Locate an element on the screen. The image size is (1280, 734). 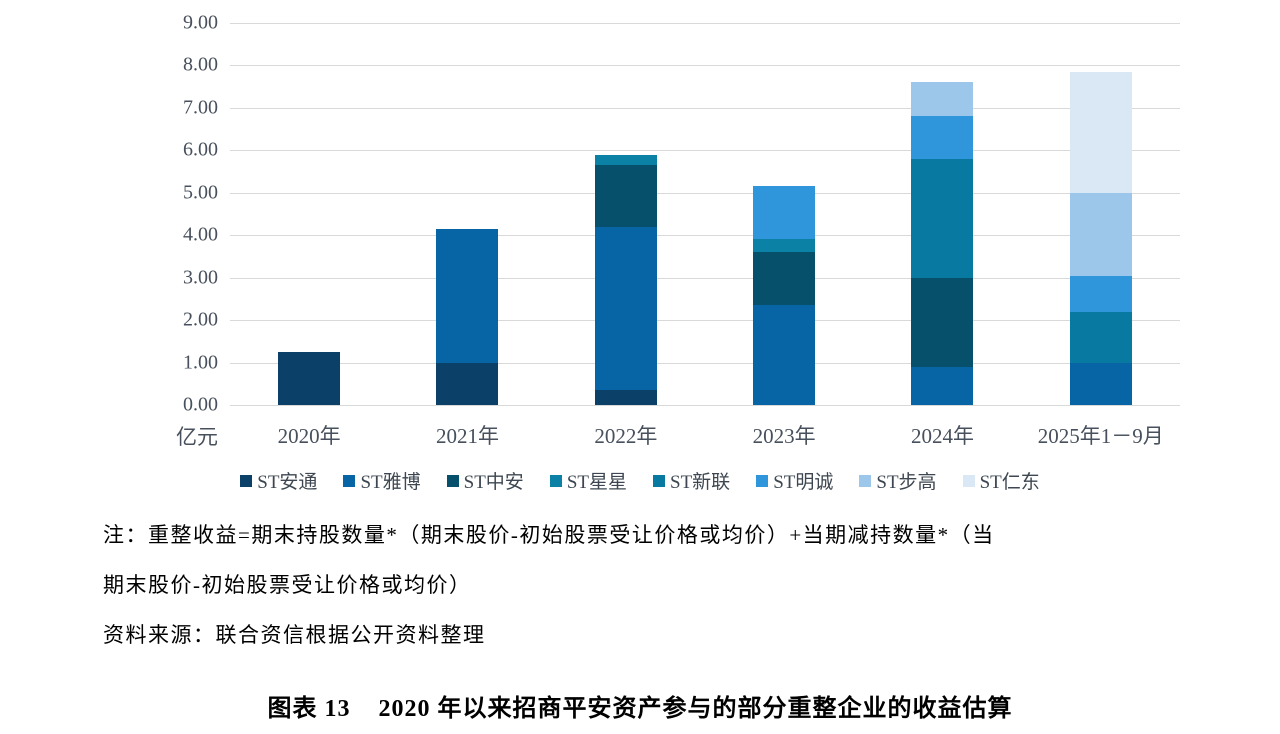
legend-label: ST仁东 is located at coordinates (1009, 482).